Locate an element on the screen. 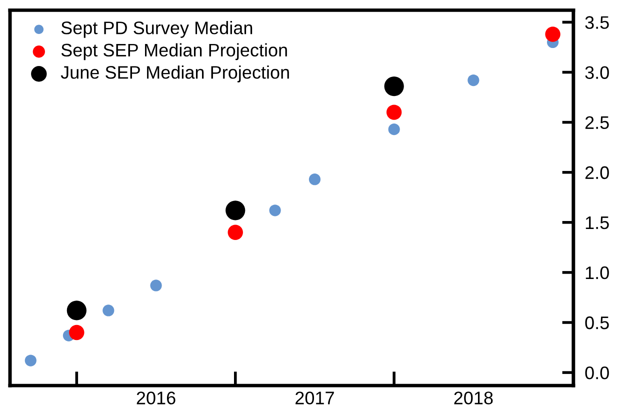 Image resolution: width=626 pixels, height=408 pixels. legend-label: Sept SEP Median Projection is located at coordinates (174, 51).